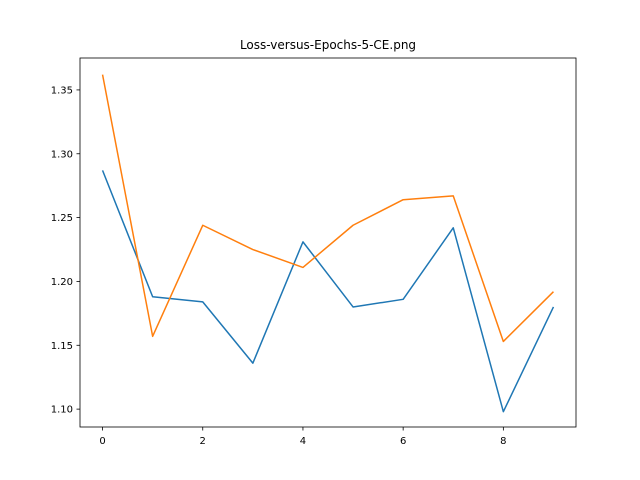 The image size is (640, 480). Describe the element at coordinates (328, 45) in the screenshot. I see `chart-title: Loss-versus-Epochs-5-CE.png` at that location.